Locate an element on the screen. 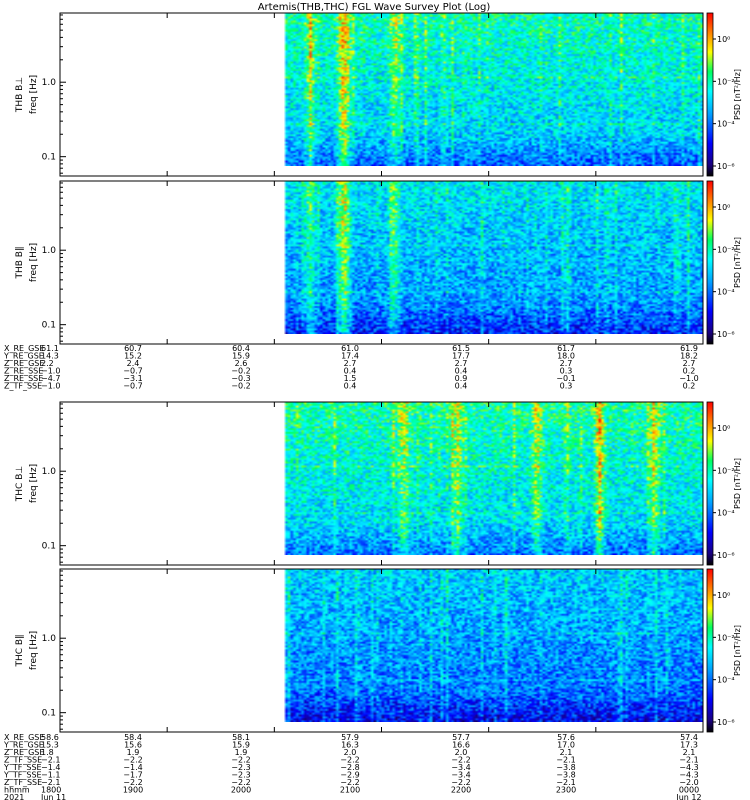  ephemeris-value: 1900 is located at coordinates (133, 790).